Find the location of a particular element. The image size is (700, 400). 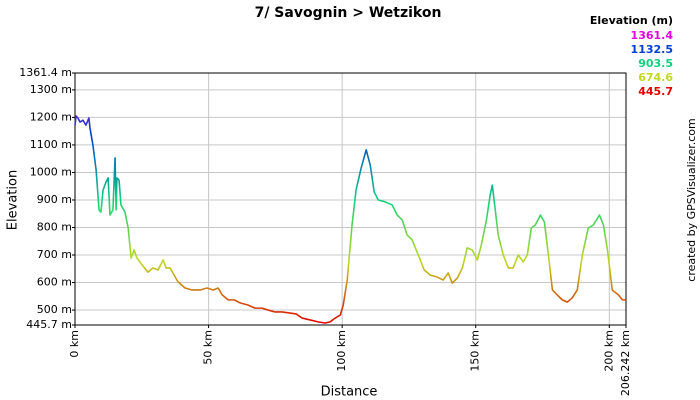

chart-title: 7/ Savognin > Wetzikon is located at coordinates (348, 13).